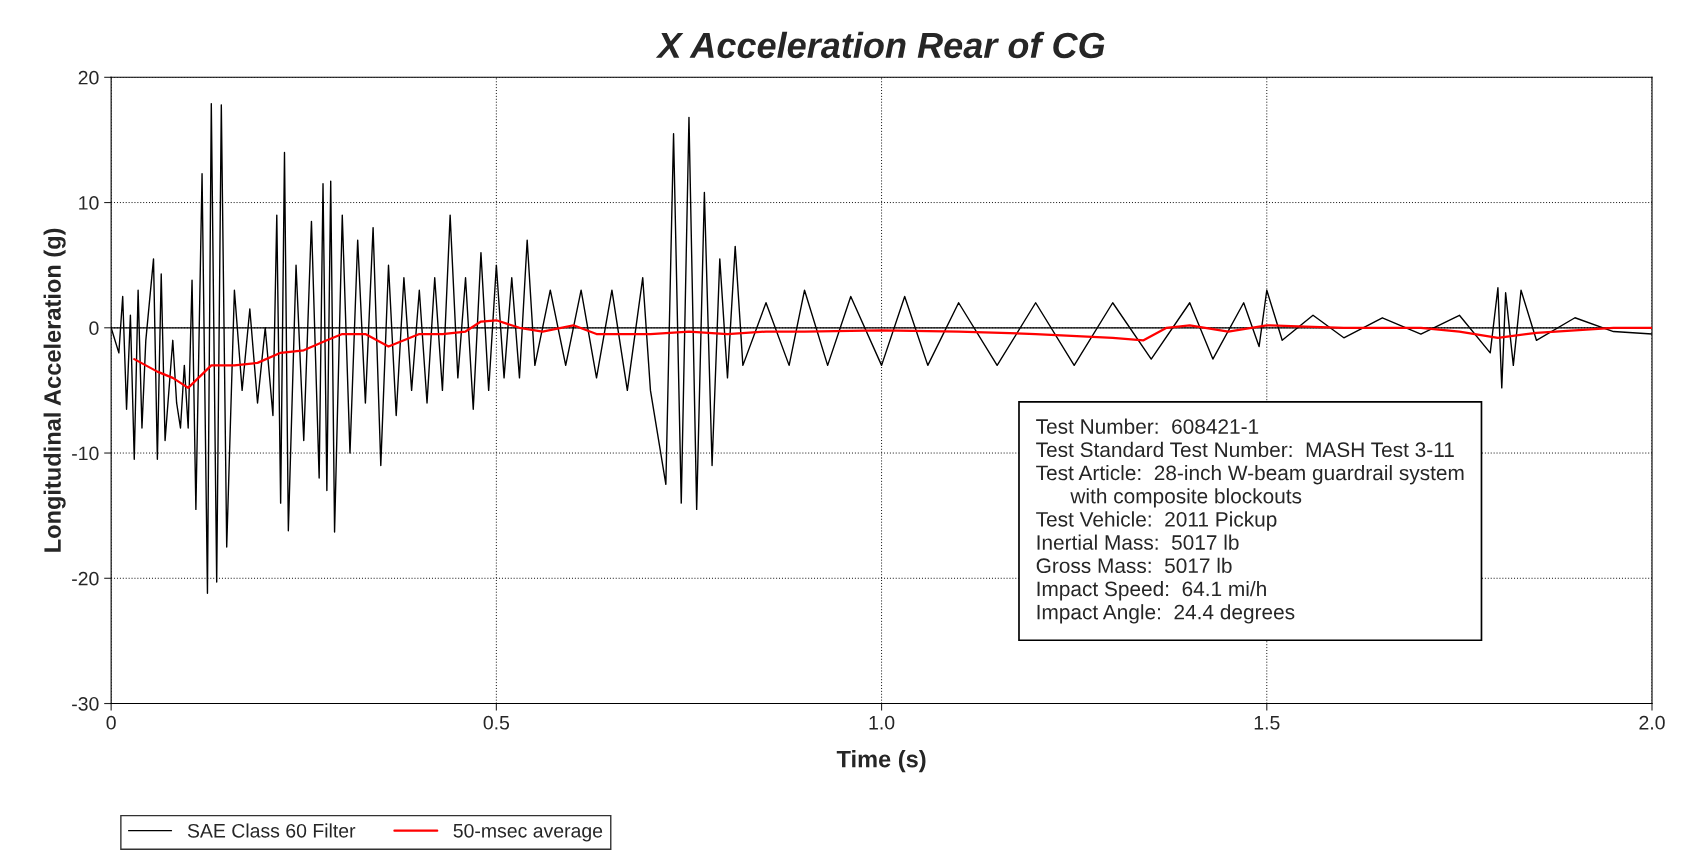 The height and width of the screenshot is (859, 1684). I want to click on y-axis-title: Longitudinal Acceleration (g), so click(54, 390).